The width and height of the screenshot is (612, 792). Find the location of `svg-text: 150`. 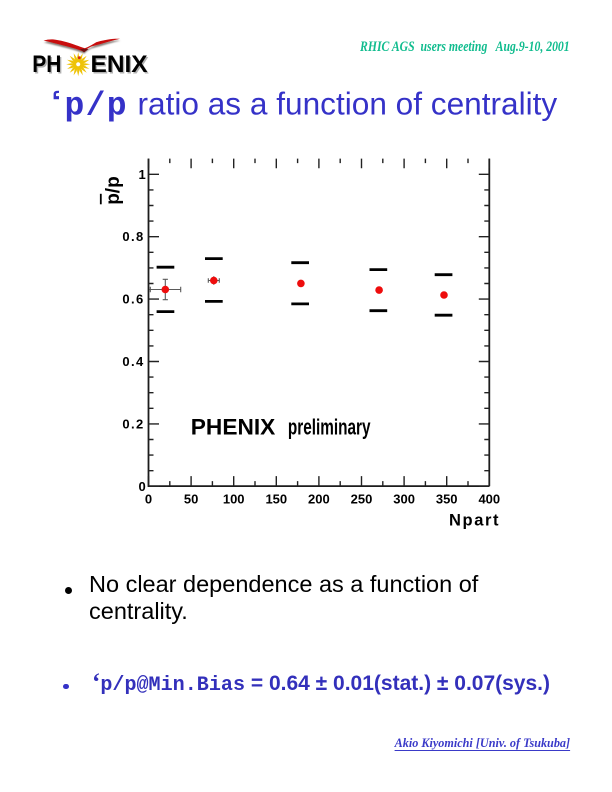

svg-text: 150 is located at coordinates (276, 498).